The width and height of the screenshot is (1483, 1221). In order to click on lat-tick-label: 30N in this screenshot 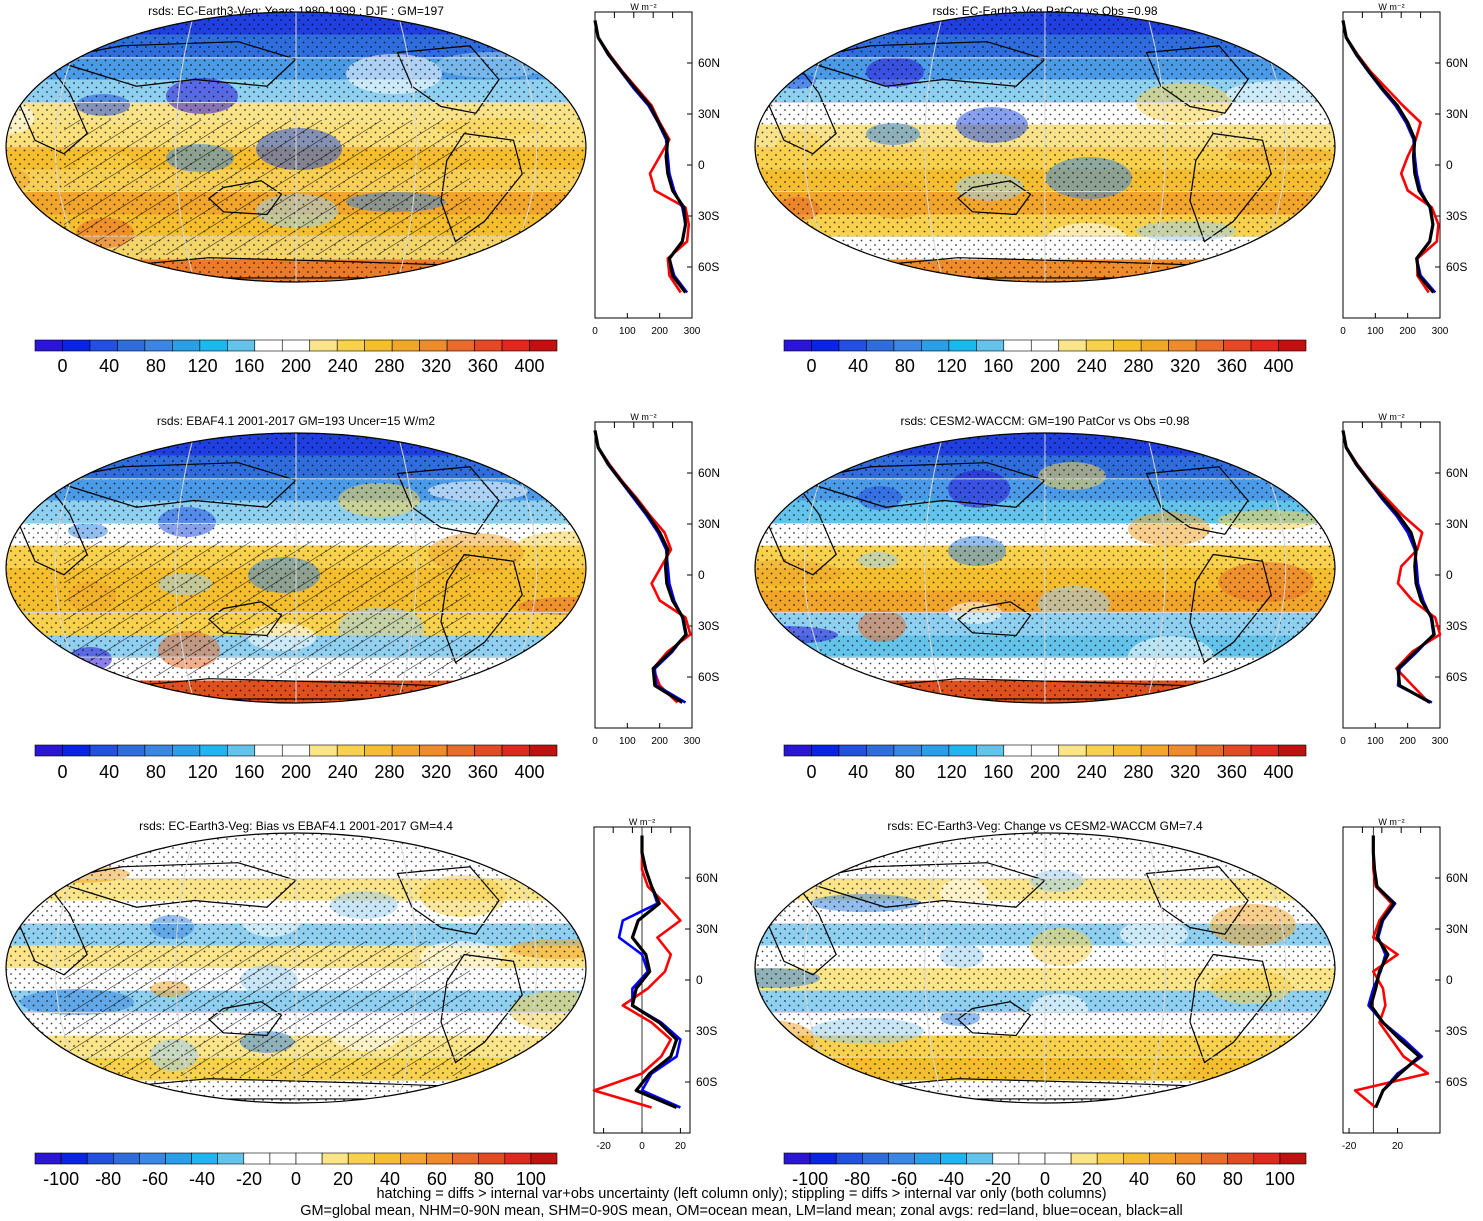, I will do `click(1457, 929)`.